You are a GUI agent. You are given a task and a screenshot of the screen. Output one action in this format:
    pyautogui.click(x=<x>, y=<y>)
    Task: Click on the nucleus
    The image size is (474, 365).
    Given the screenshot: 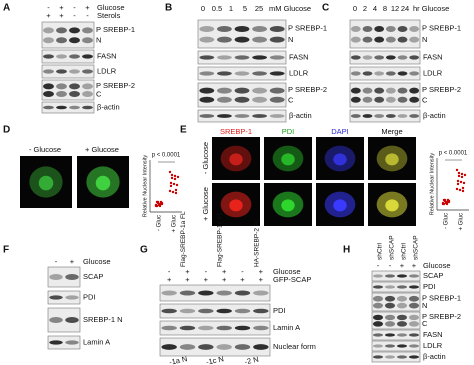 What is the action you would take?
    pyautogui.click(x=392, y=159)
    